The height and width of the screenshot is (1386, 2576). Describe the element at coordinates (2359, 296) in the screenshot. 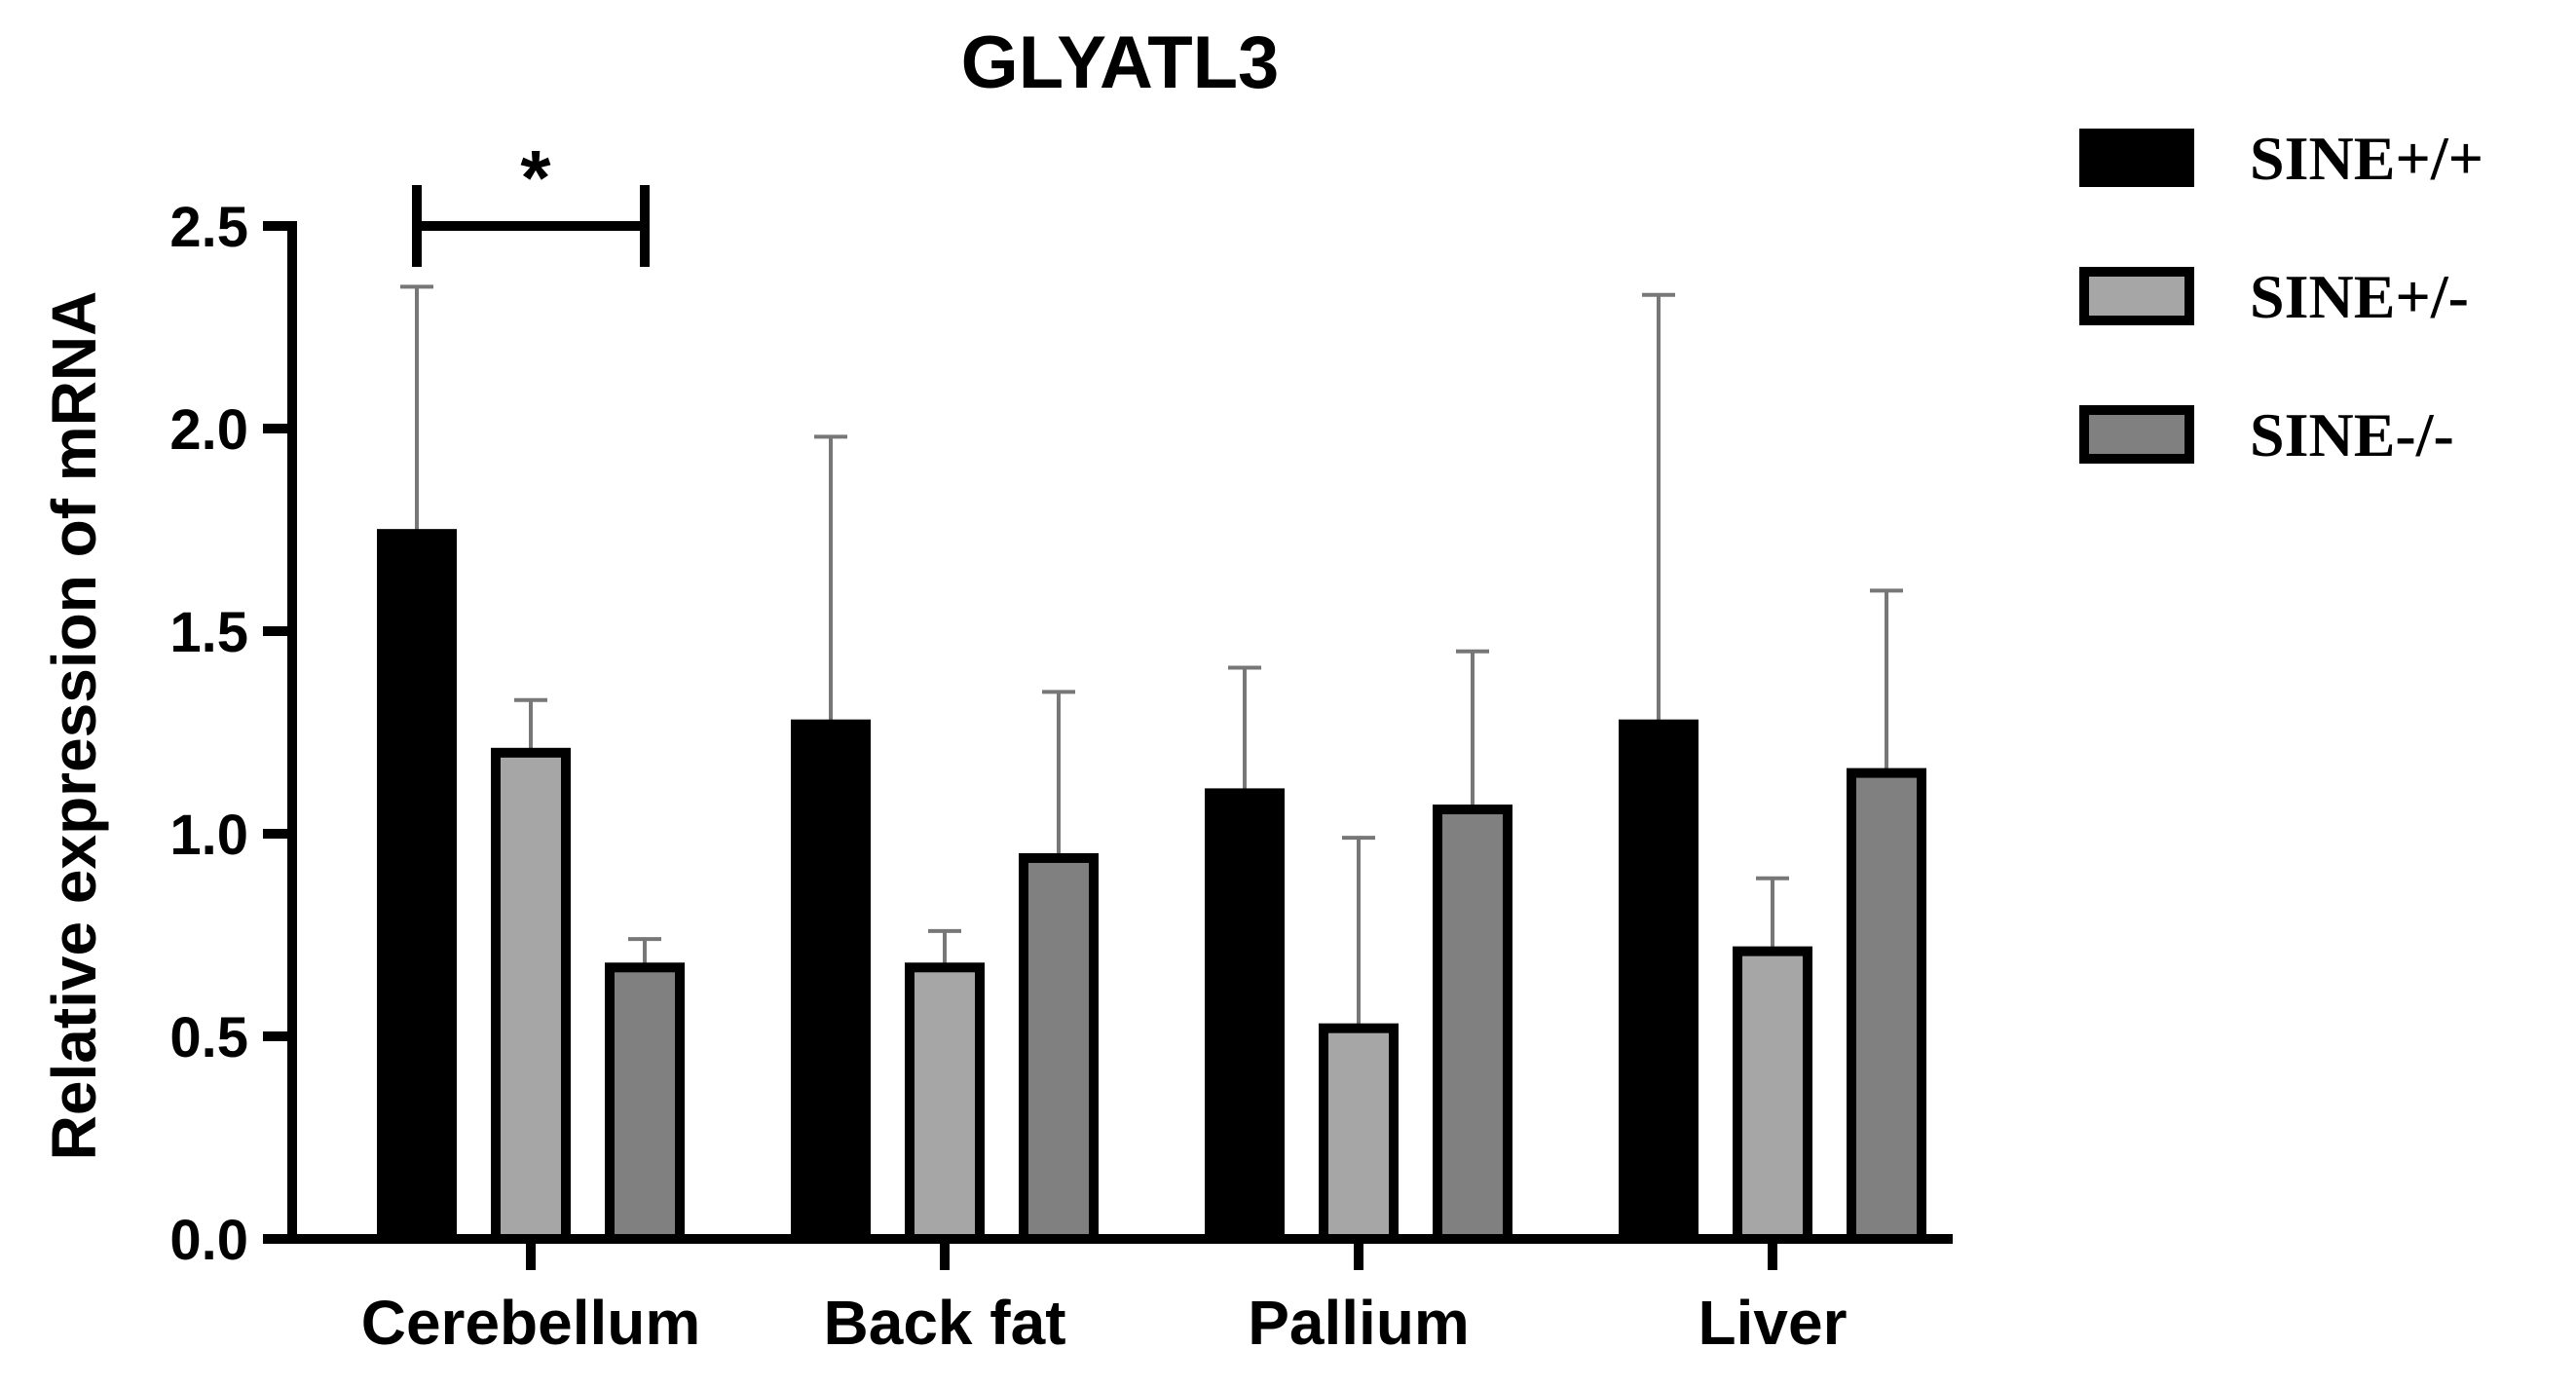

I see `legend-label: SINE+/-` at that location.